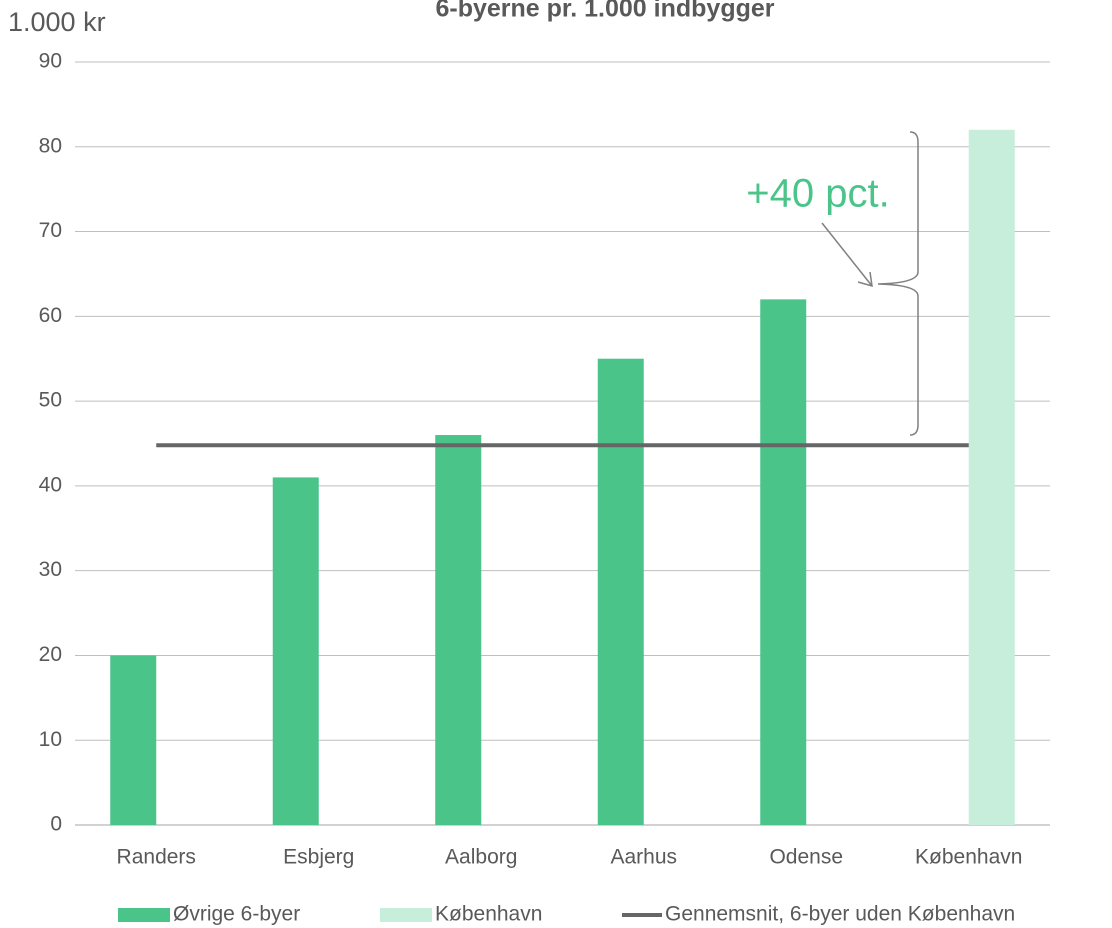 The height and width of the screenshot is (928, 1112). Describe the element at coordinates (817, 194) in the screenshot. I see `annotation: +40 pct.` at that location.